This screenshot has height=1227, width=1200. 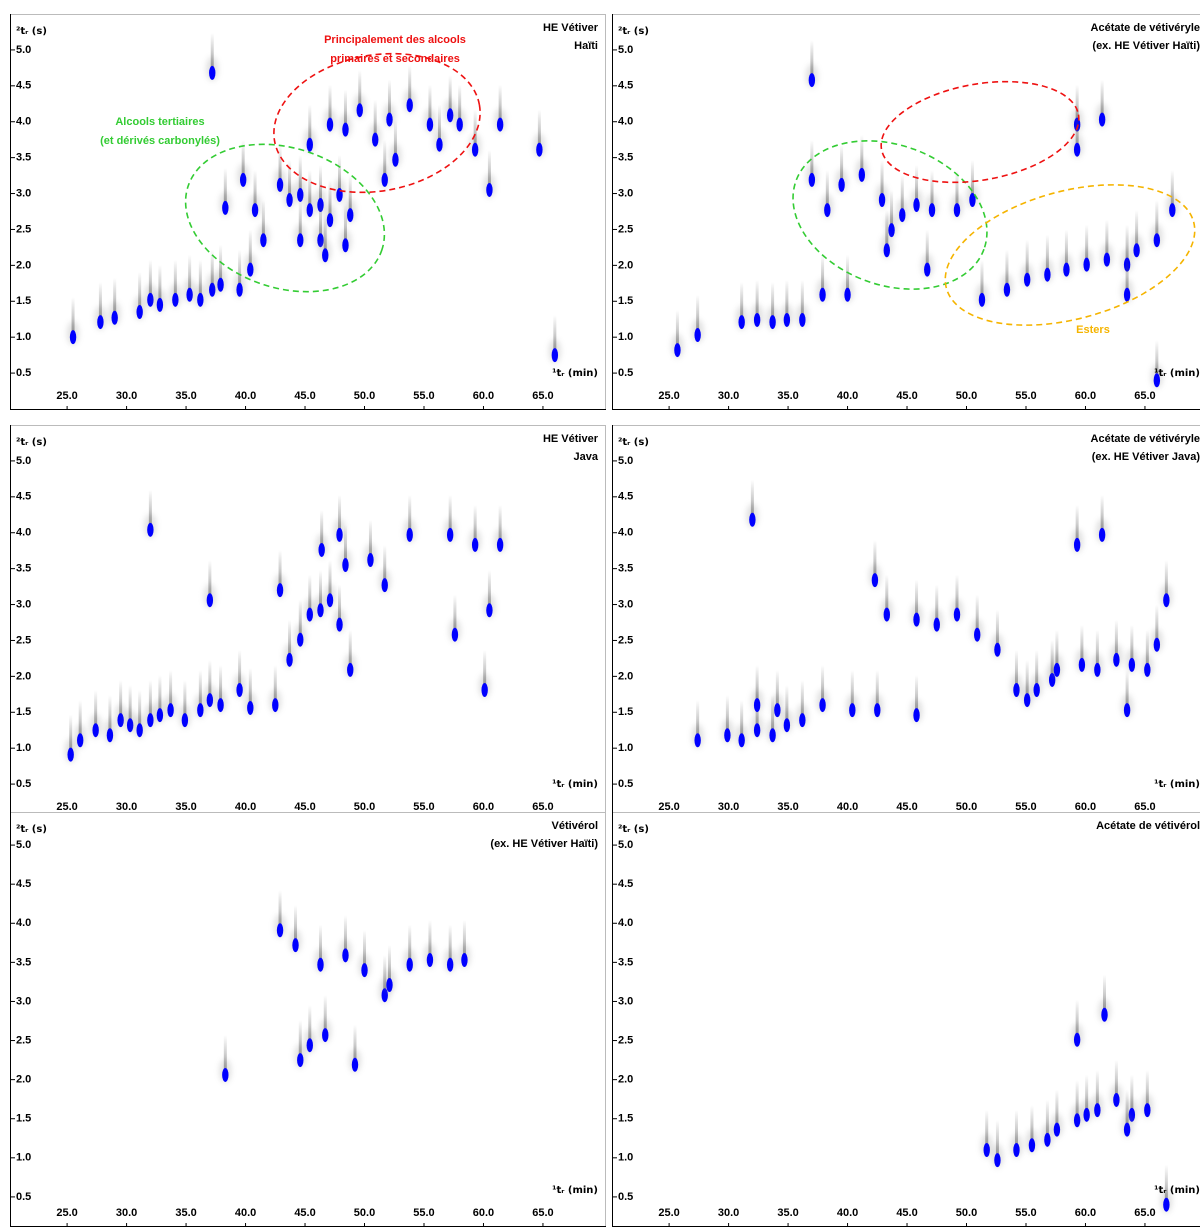 I want to click on plot-area, so click(x=1076, y=1093).